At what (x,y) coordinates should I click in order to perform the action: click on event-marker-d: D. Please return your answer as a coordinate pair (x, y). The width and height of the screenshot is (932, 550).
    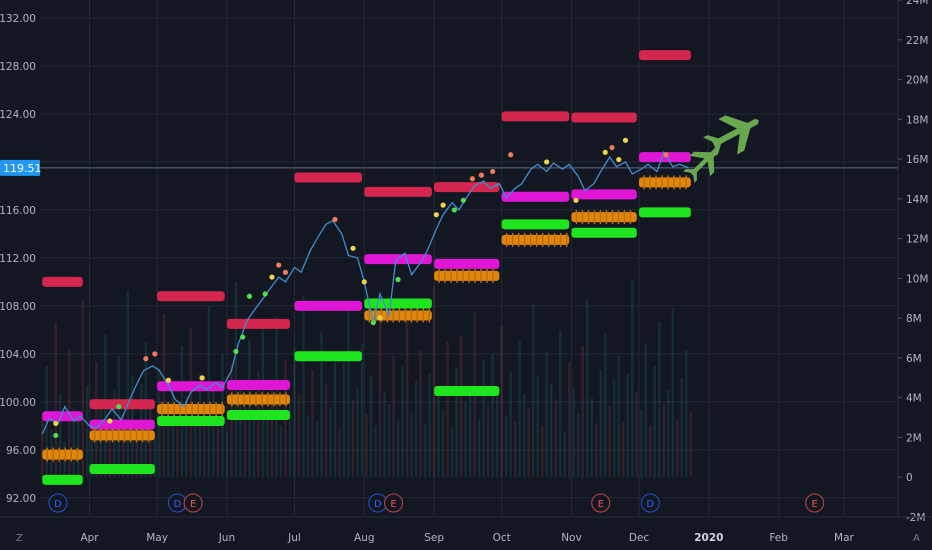
    Looking at the image, I should click on (58, 503).